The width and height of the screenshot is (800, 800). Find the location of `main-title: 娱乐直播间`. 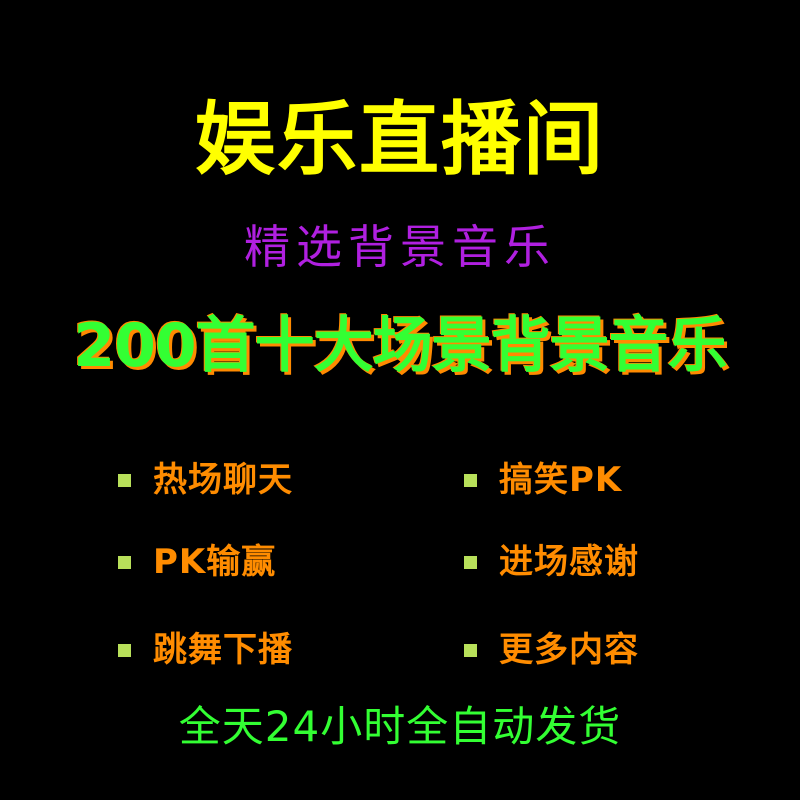

main-title: 娱乐直播间 is located at coordinates (400, 139).